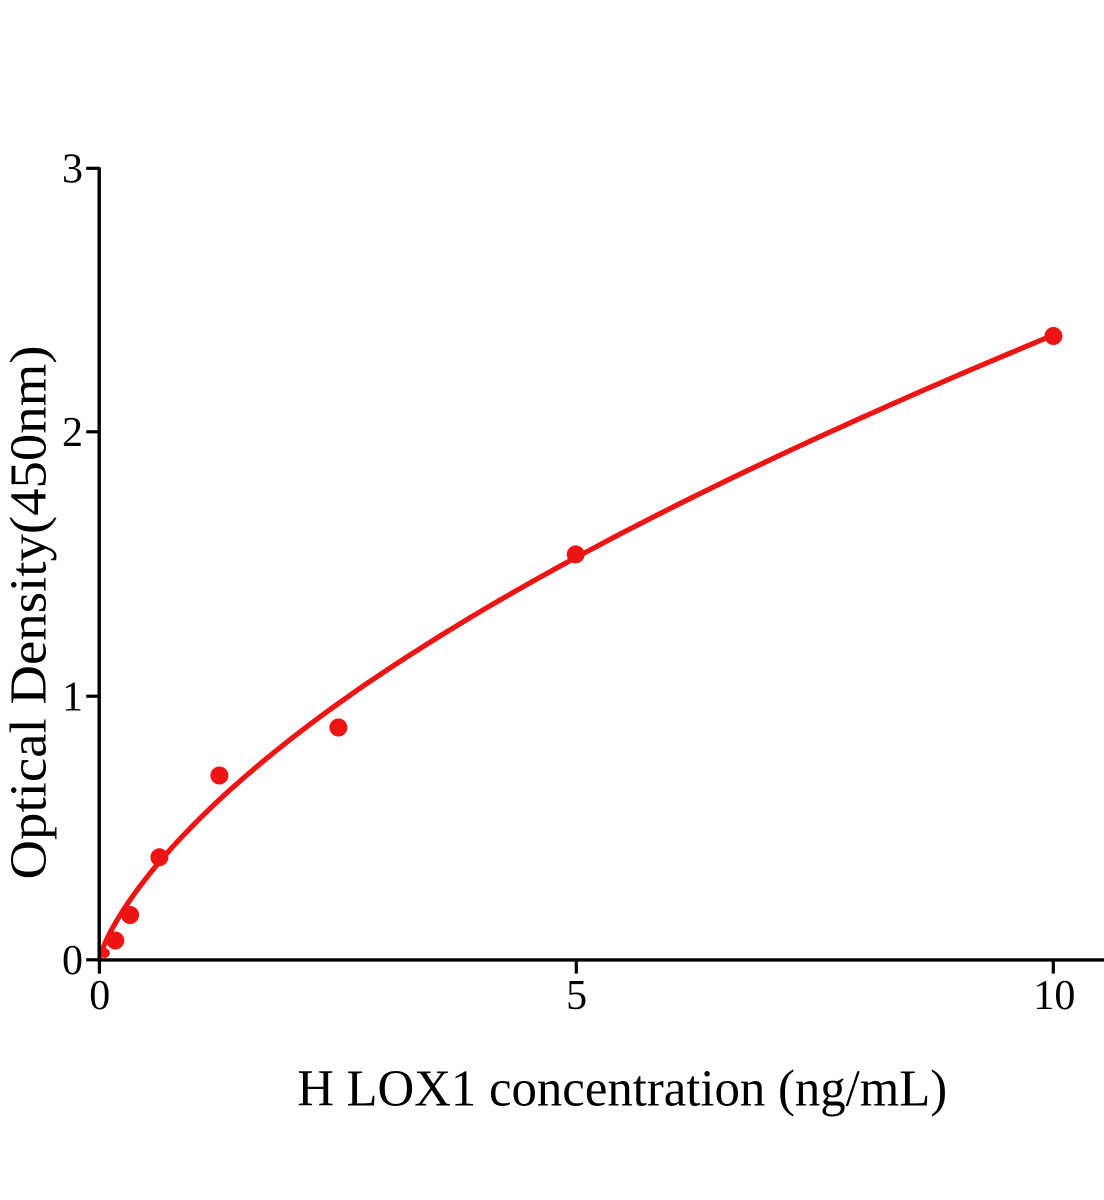 This screenshot has height=1200, width=1104. Describe the element at coordinates (72, 170) in the screenshot. I see `svg-text: 3` at that location.